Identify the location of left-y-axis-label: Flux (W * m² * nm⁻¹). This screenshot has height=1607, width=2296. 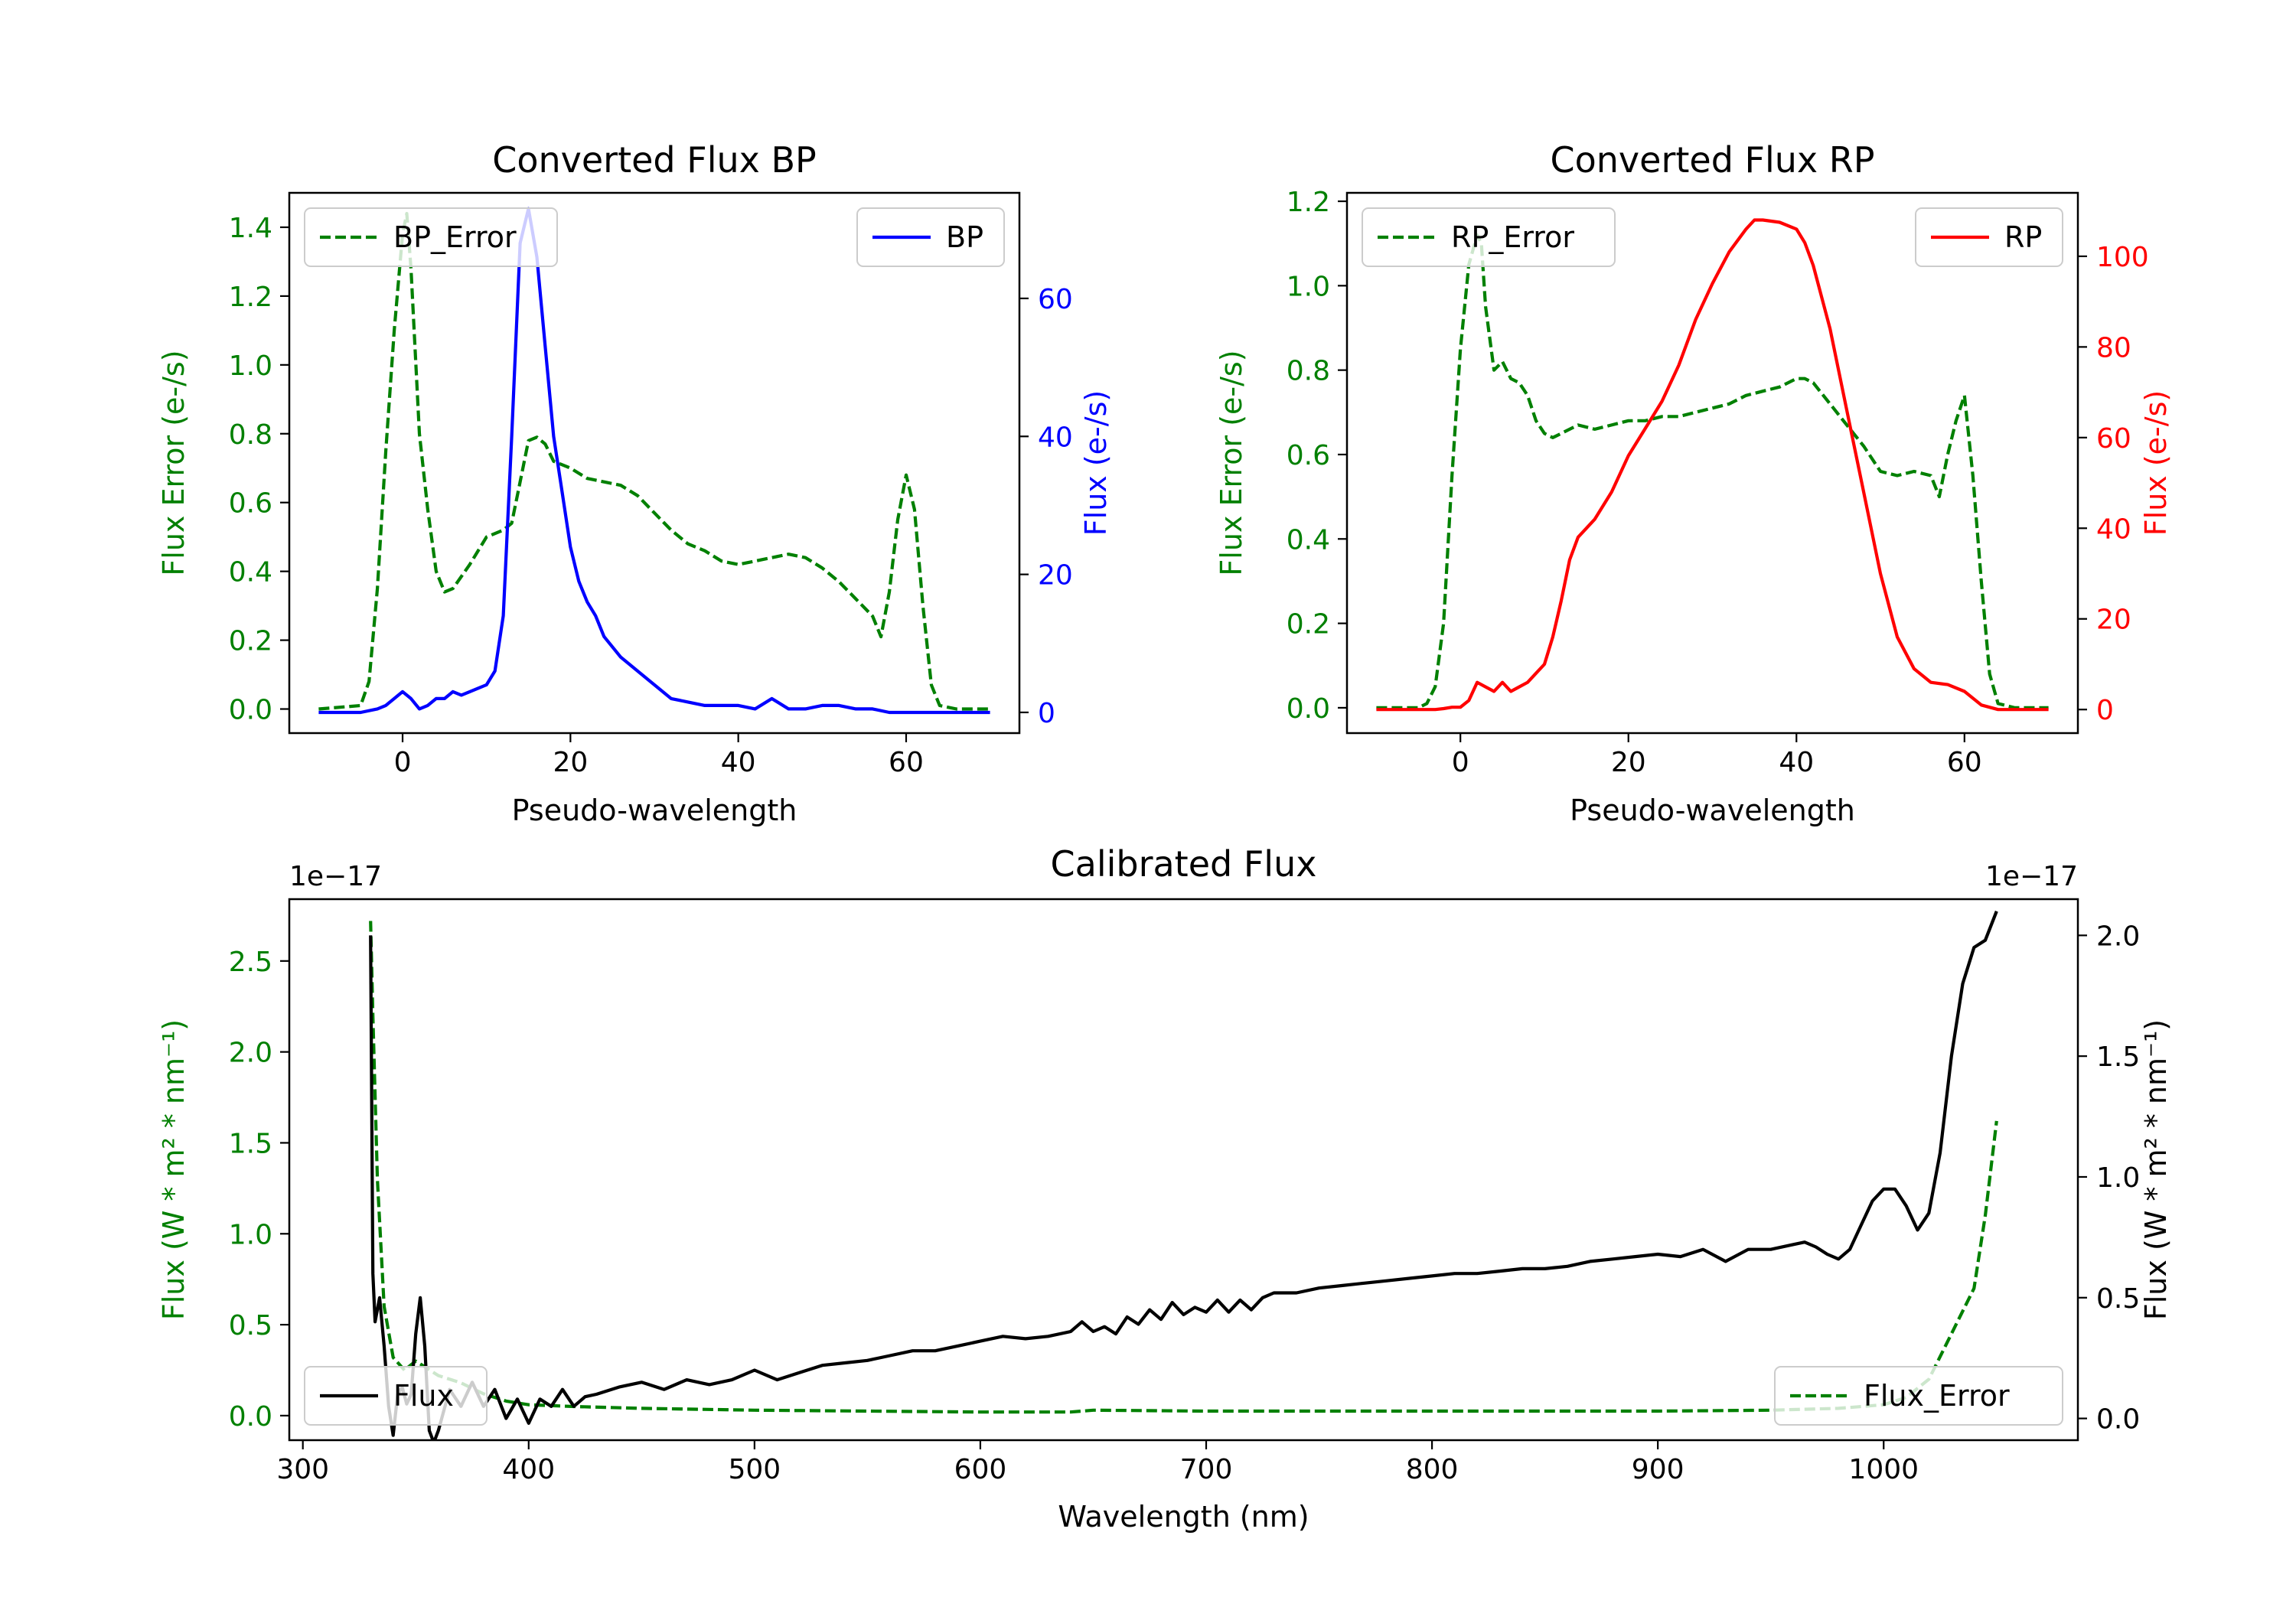
(174, 1170).